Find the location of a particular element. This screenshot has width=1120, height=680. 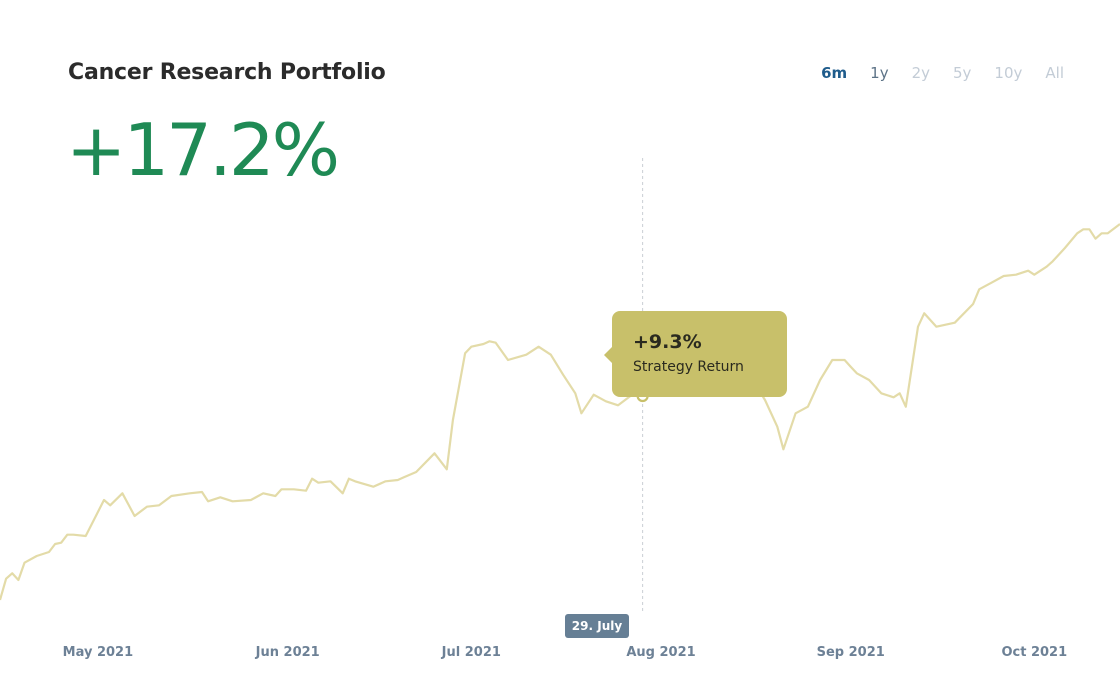

range-10y-button: 10y is located at coordinates (1008, 73).